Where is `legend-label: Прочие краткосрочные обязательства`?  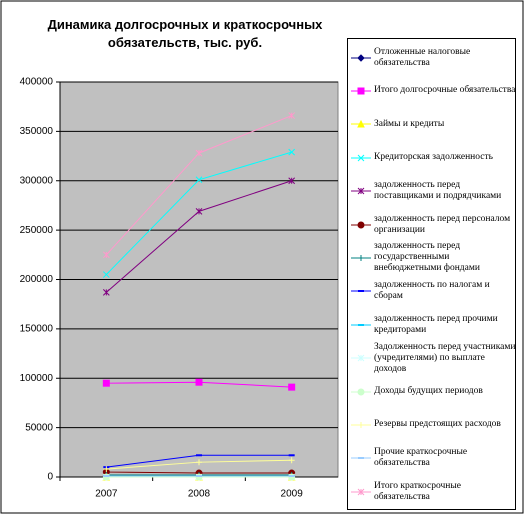
legend-label: Прочие краткосрочные обязательства is located at coordinates (421, 458).